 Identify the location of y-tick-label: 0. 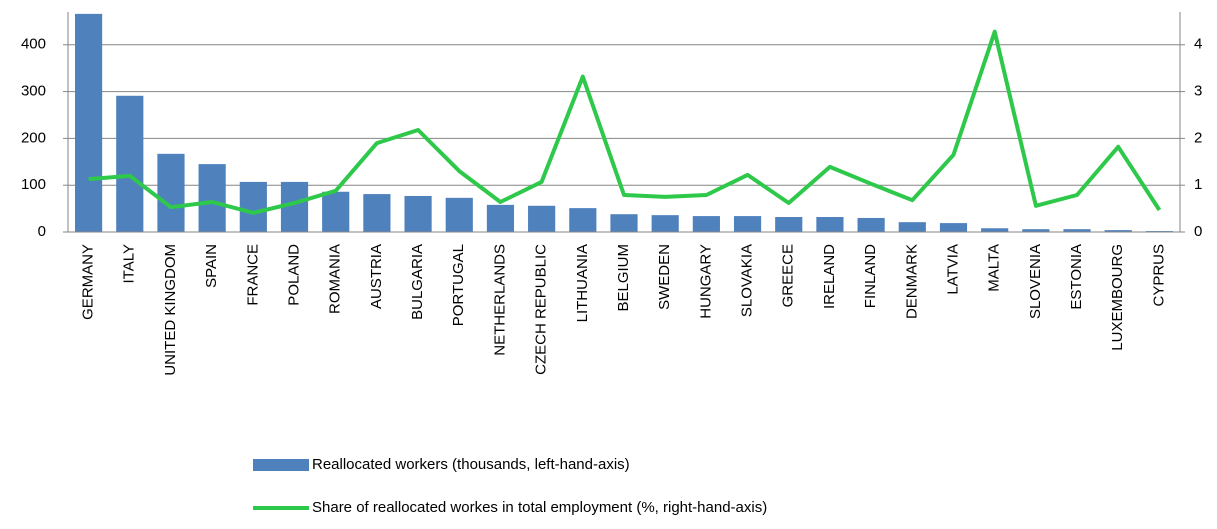
(42, 231).